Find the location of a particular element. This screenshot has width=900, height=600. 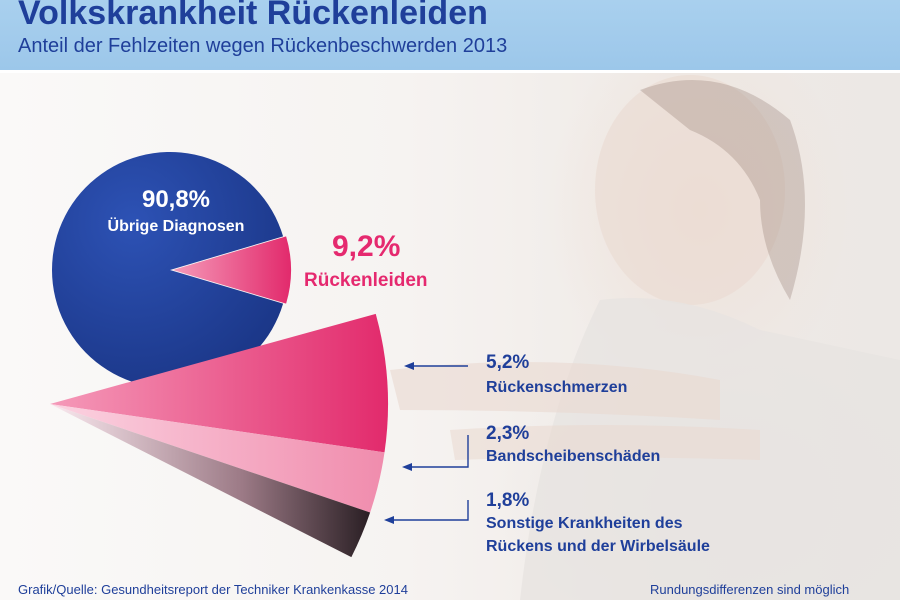

breakdown-value-other: 1,8% is located at coordinates (508, 500).